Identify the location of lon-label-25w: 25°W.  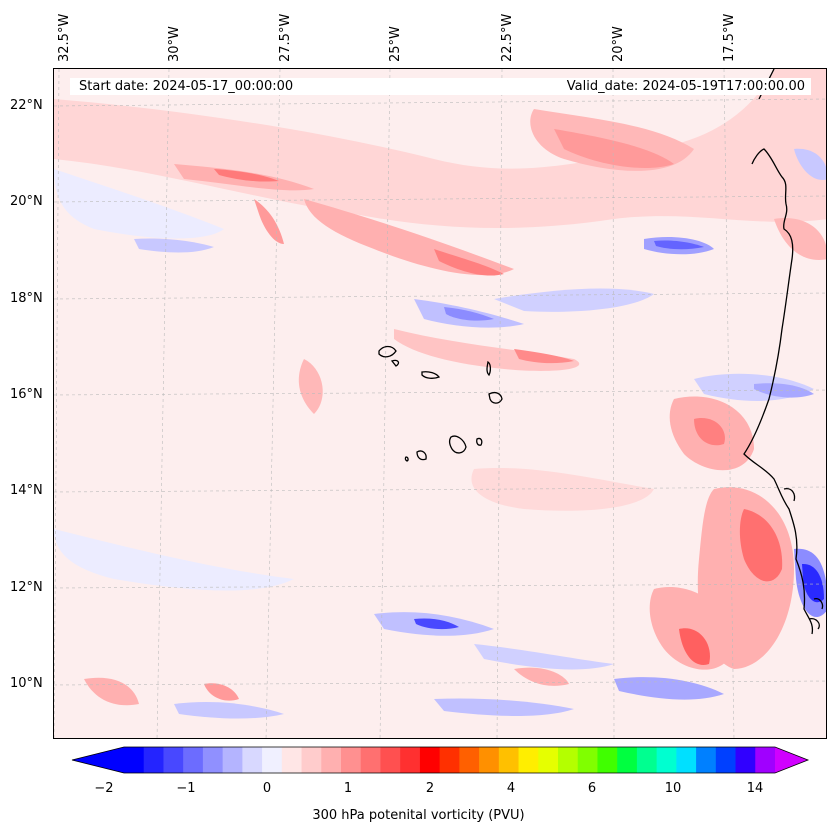
(395, 44).